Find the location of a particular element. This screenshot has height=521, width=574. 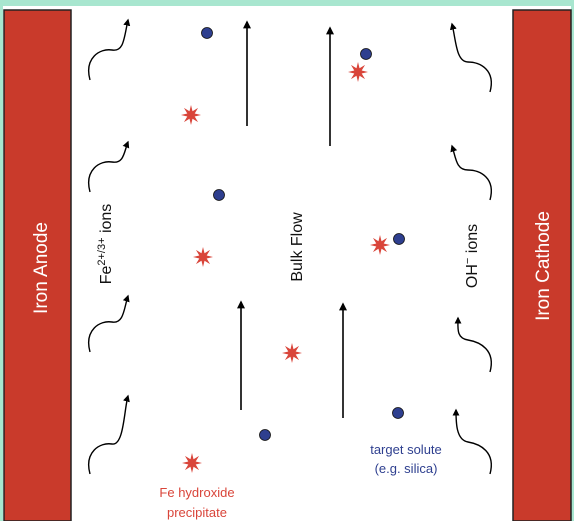

precipitate-label-line1: Fe hydroxide is located at coordinates (196, 492).